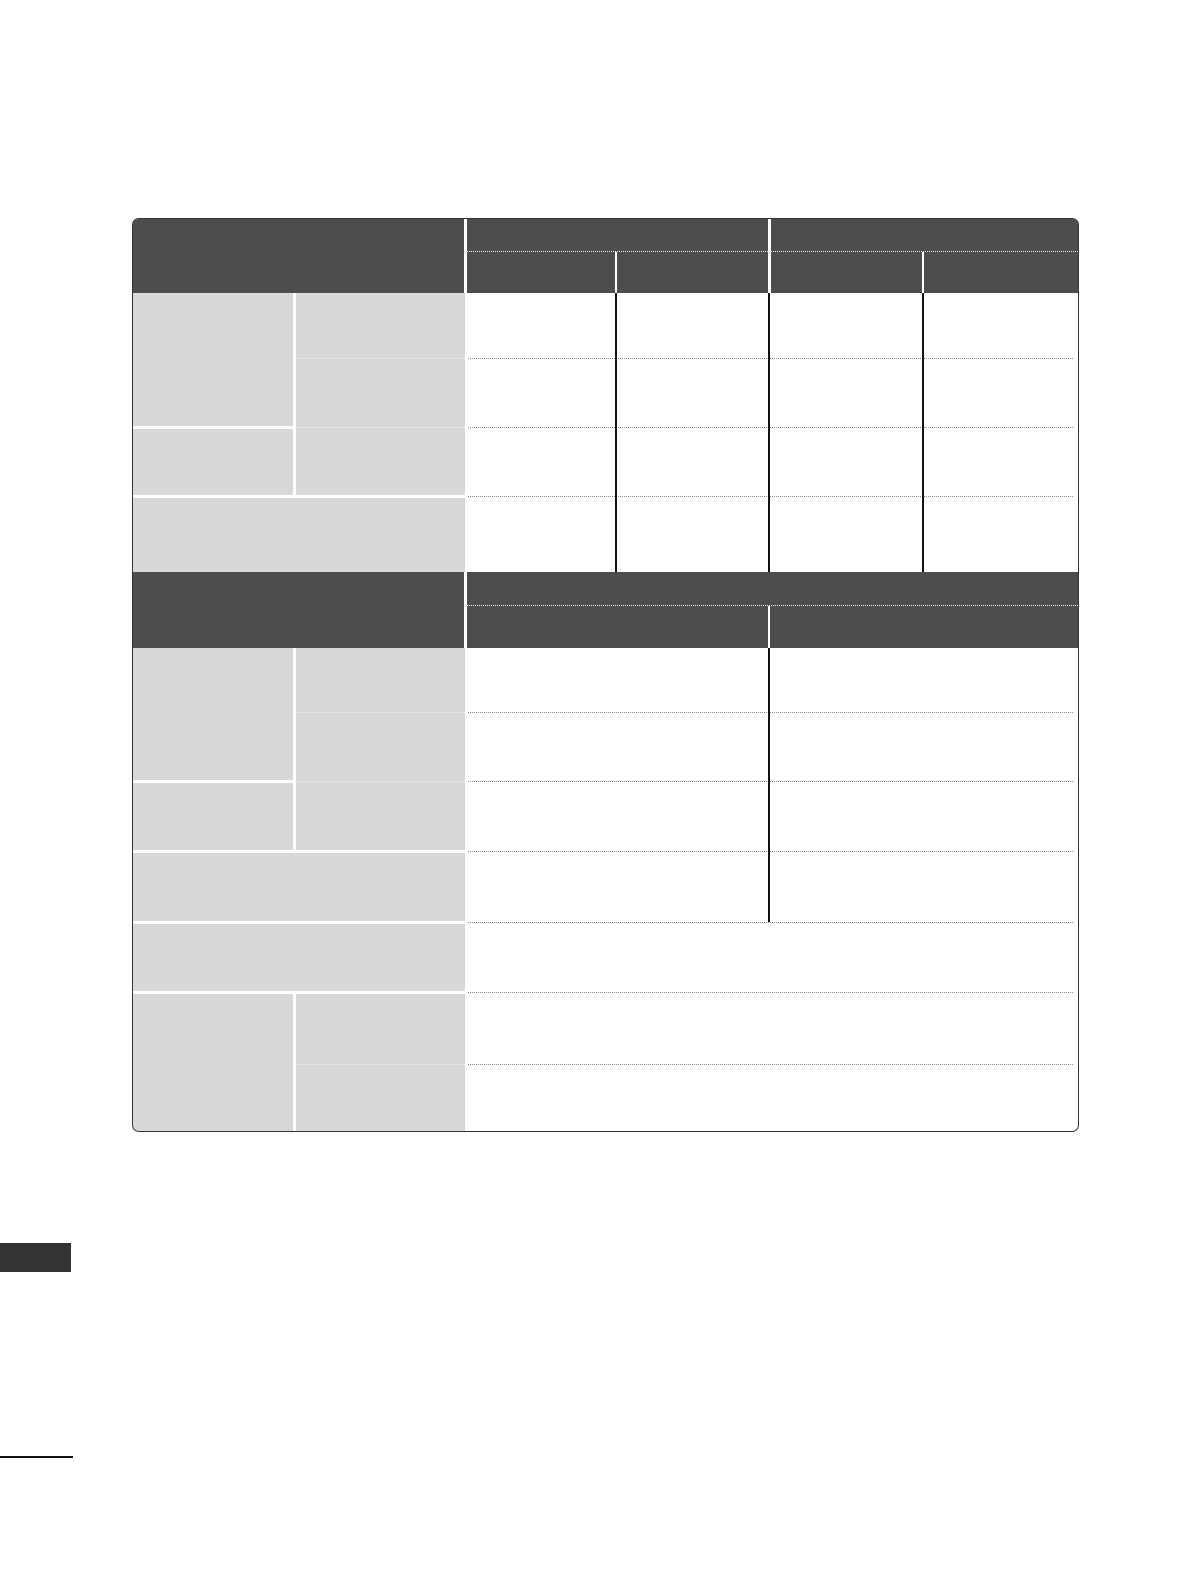 This screenshot has height=1586, width=1190. What do you see at coordinates (35, 1257) in the screenshot?
I see `side-tab` at bounding box center [35, 1257].